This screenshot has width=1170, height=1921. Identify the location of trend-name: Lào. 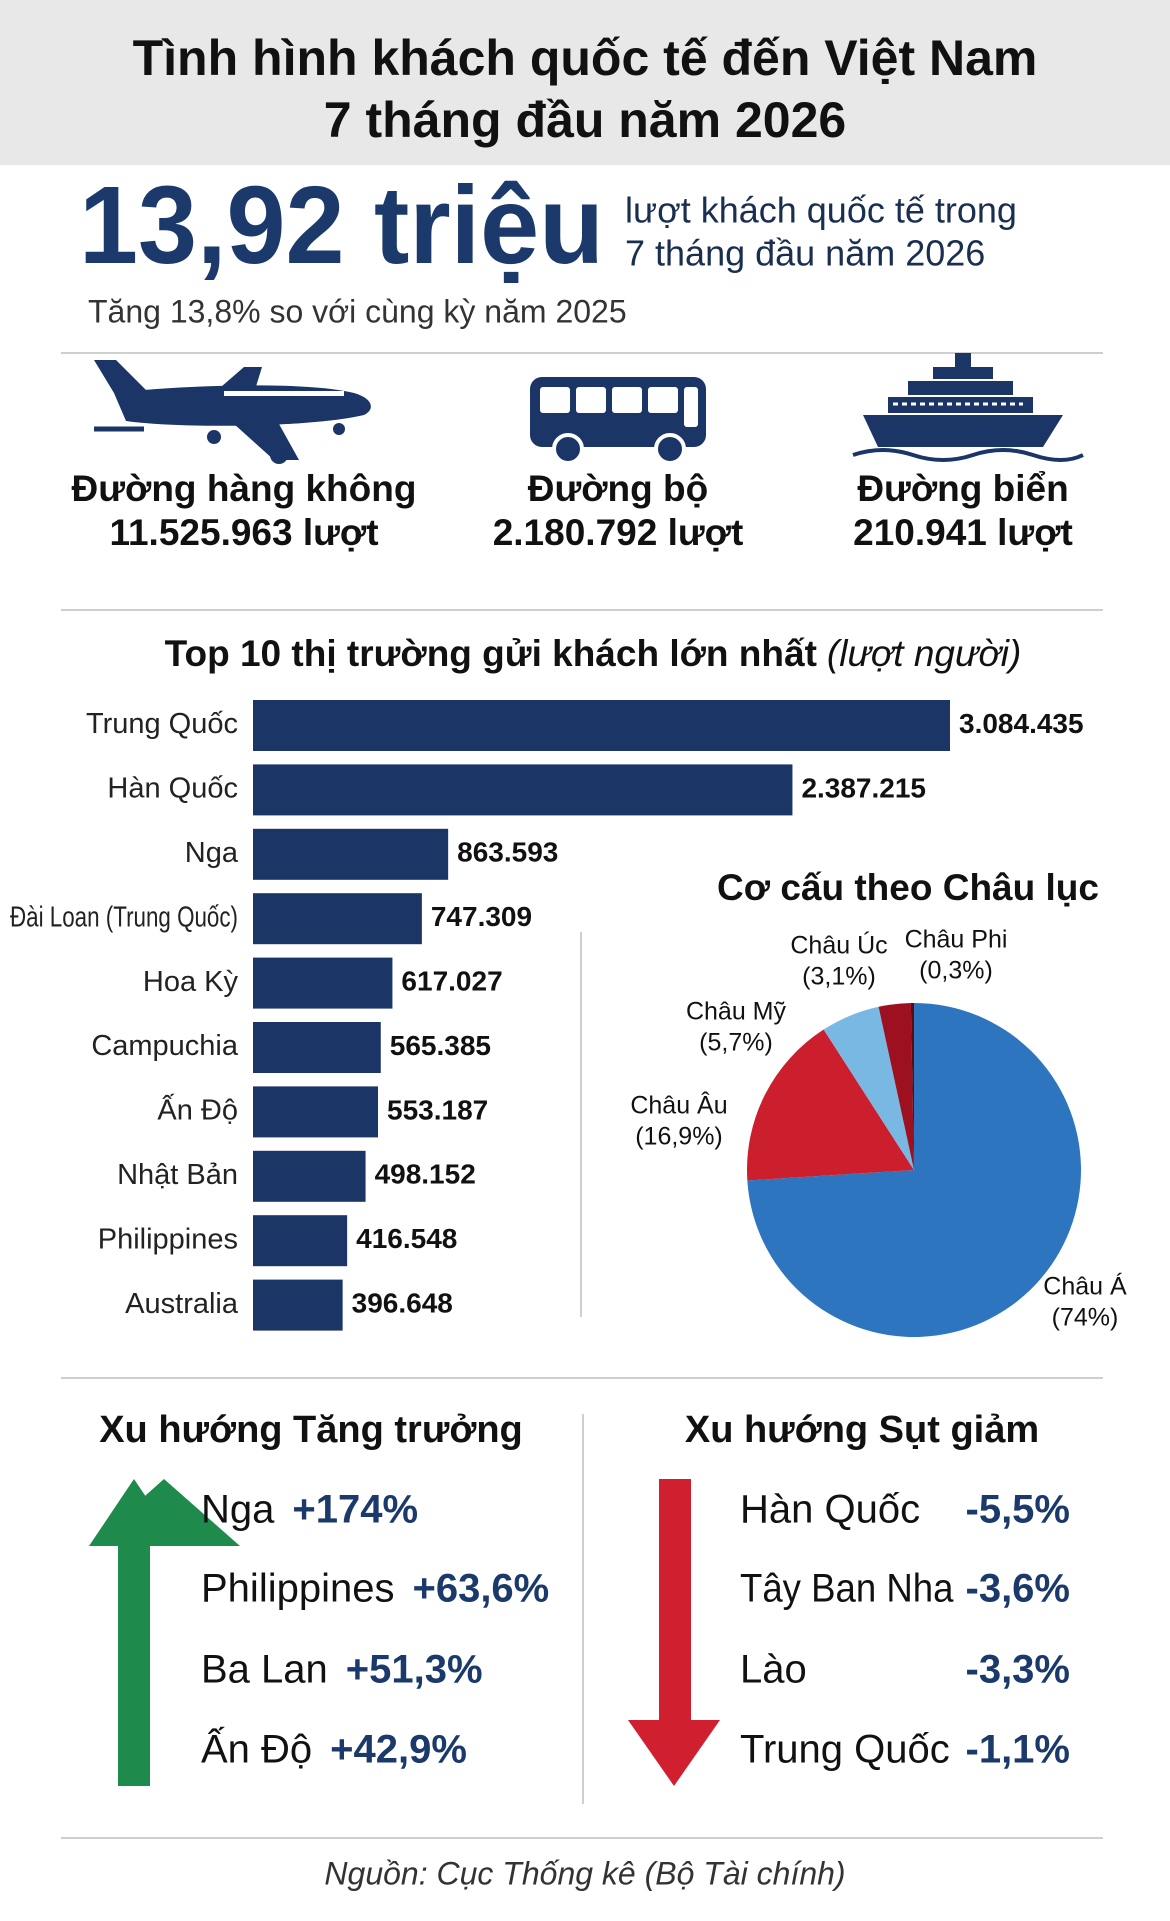
(773, 1670).